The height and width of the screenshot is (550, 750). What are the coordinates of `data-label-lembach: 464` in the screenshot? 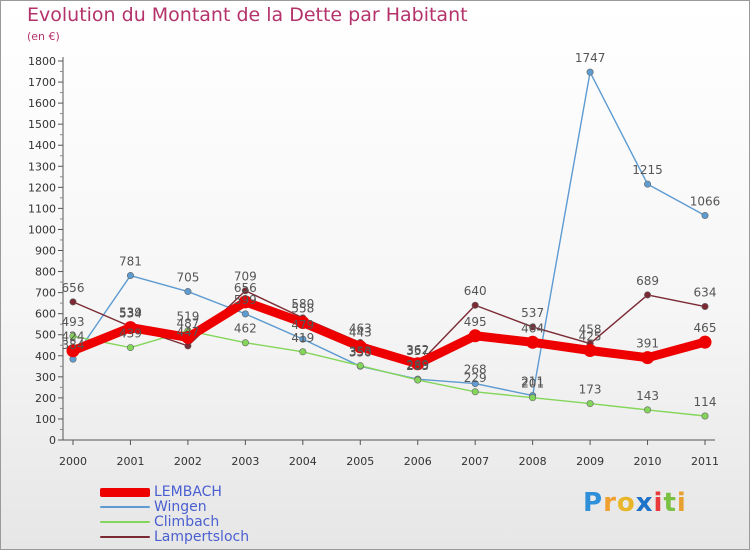 It's located at (532, 328).